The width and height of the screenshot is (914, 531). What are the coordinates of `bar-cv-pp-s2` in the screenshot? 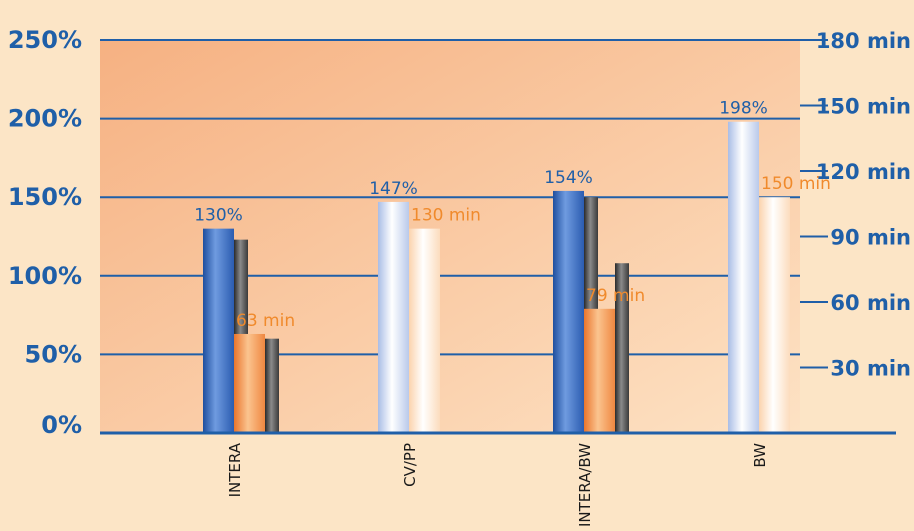 It's located at (424, 330).